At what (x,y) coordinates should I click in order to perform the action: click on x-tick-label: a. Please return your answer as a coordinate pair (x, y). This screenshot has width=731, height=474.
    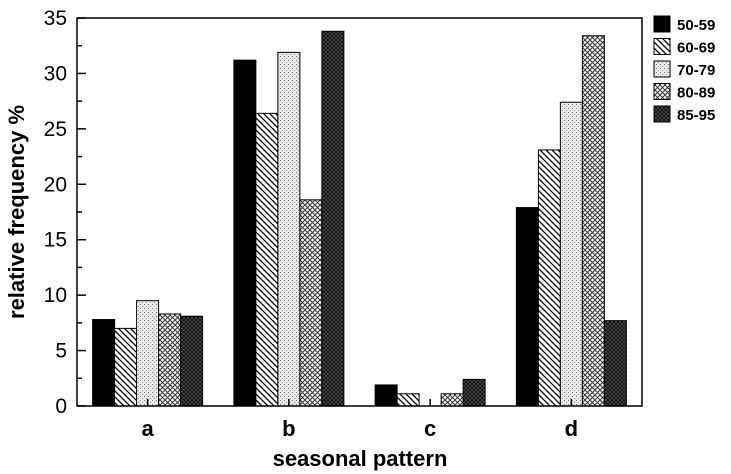
    Looking at the image, I should click on (148, 428).